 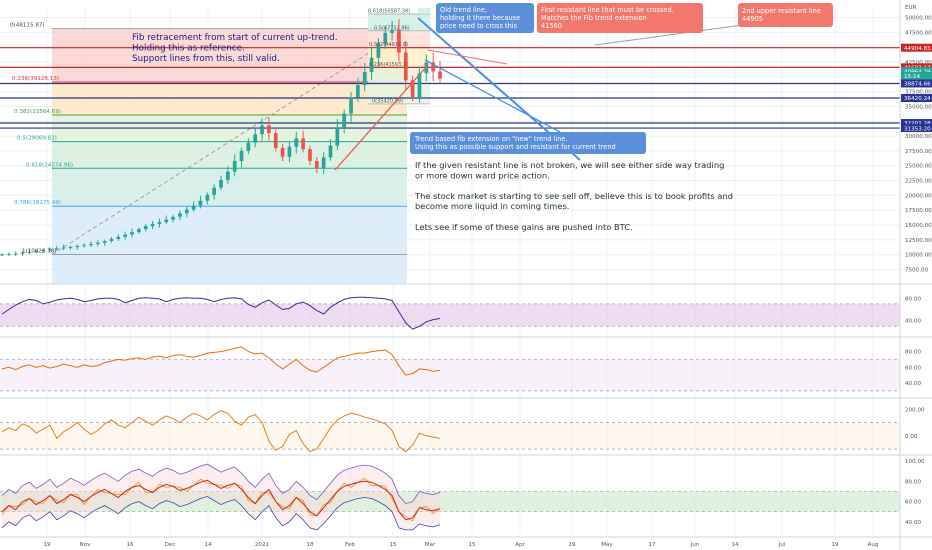 I want to click on lower-band-line, so click(x=221, y=513).